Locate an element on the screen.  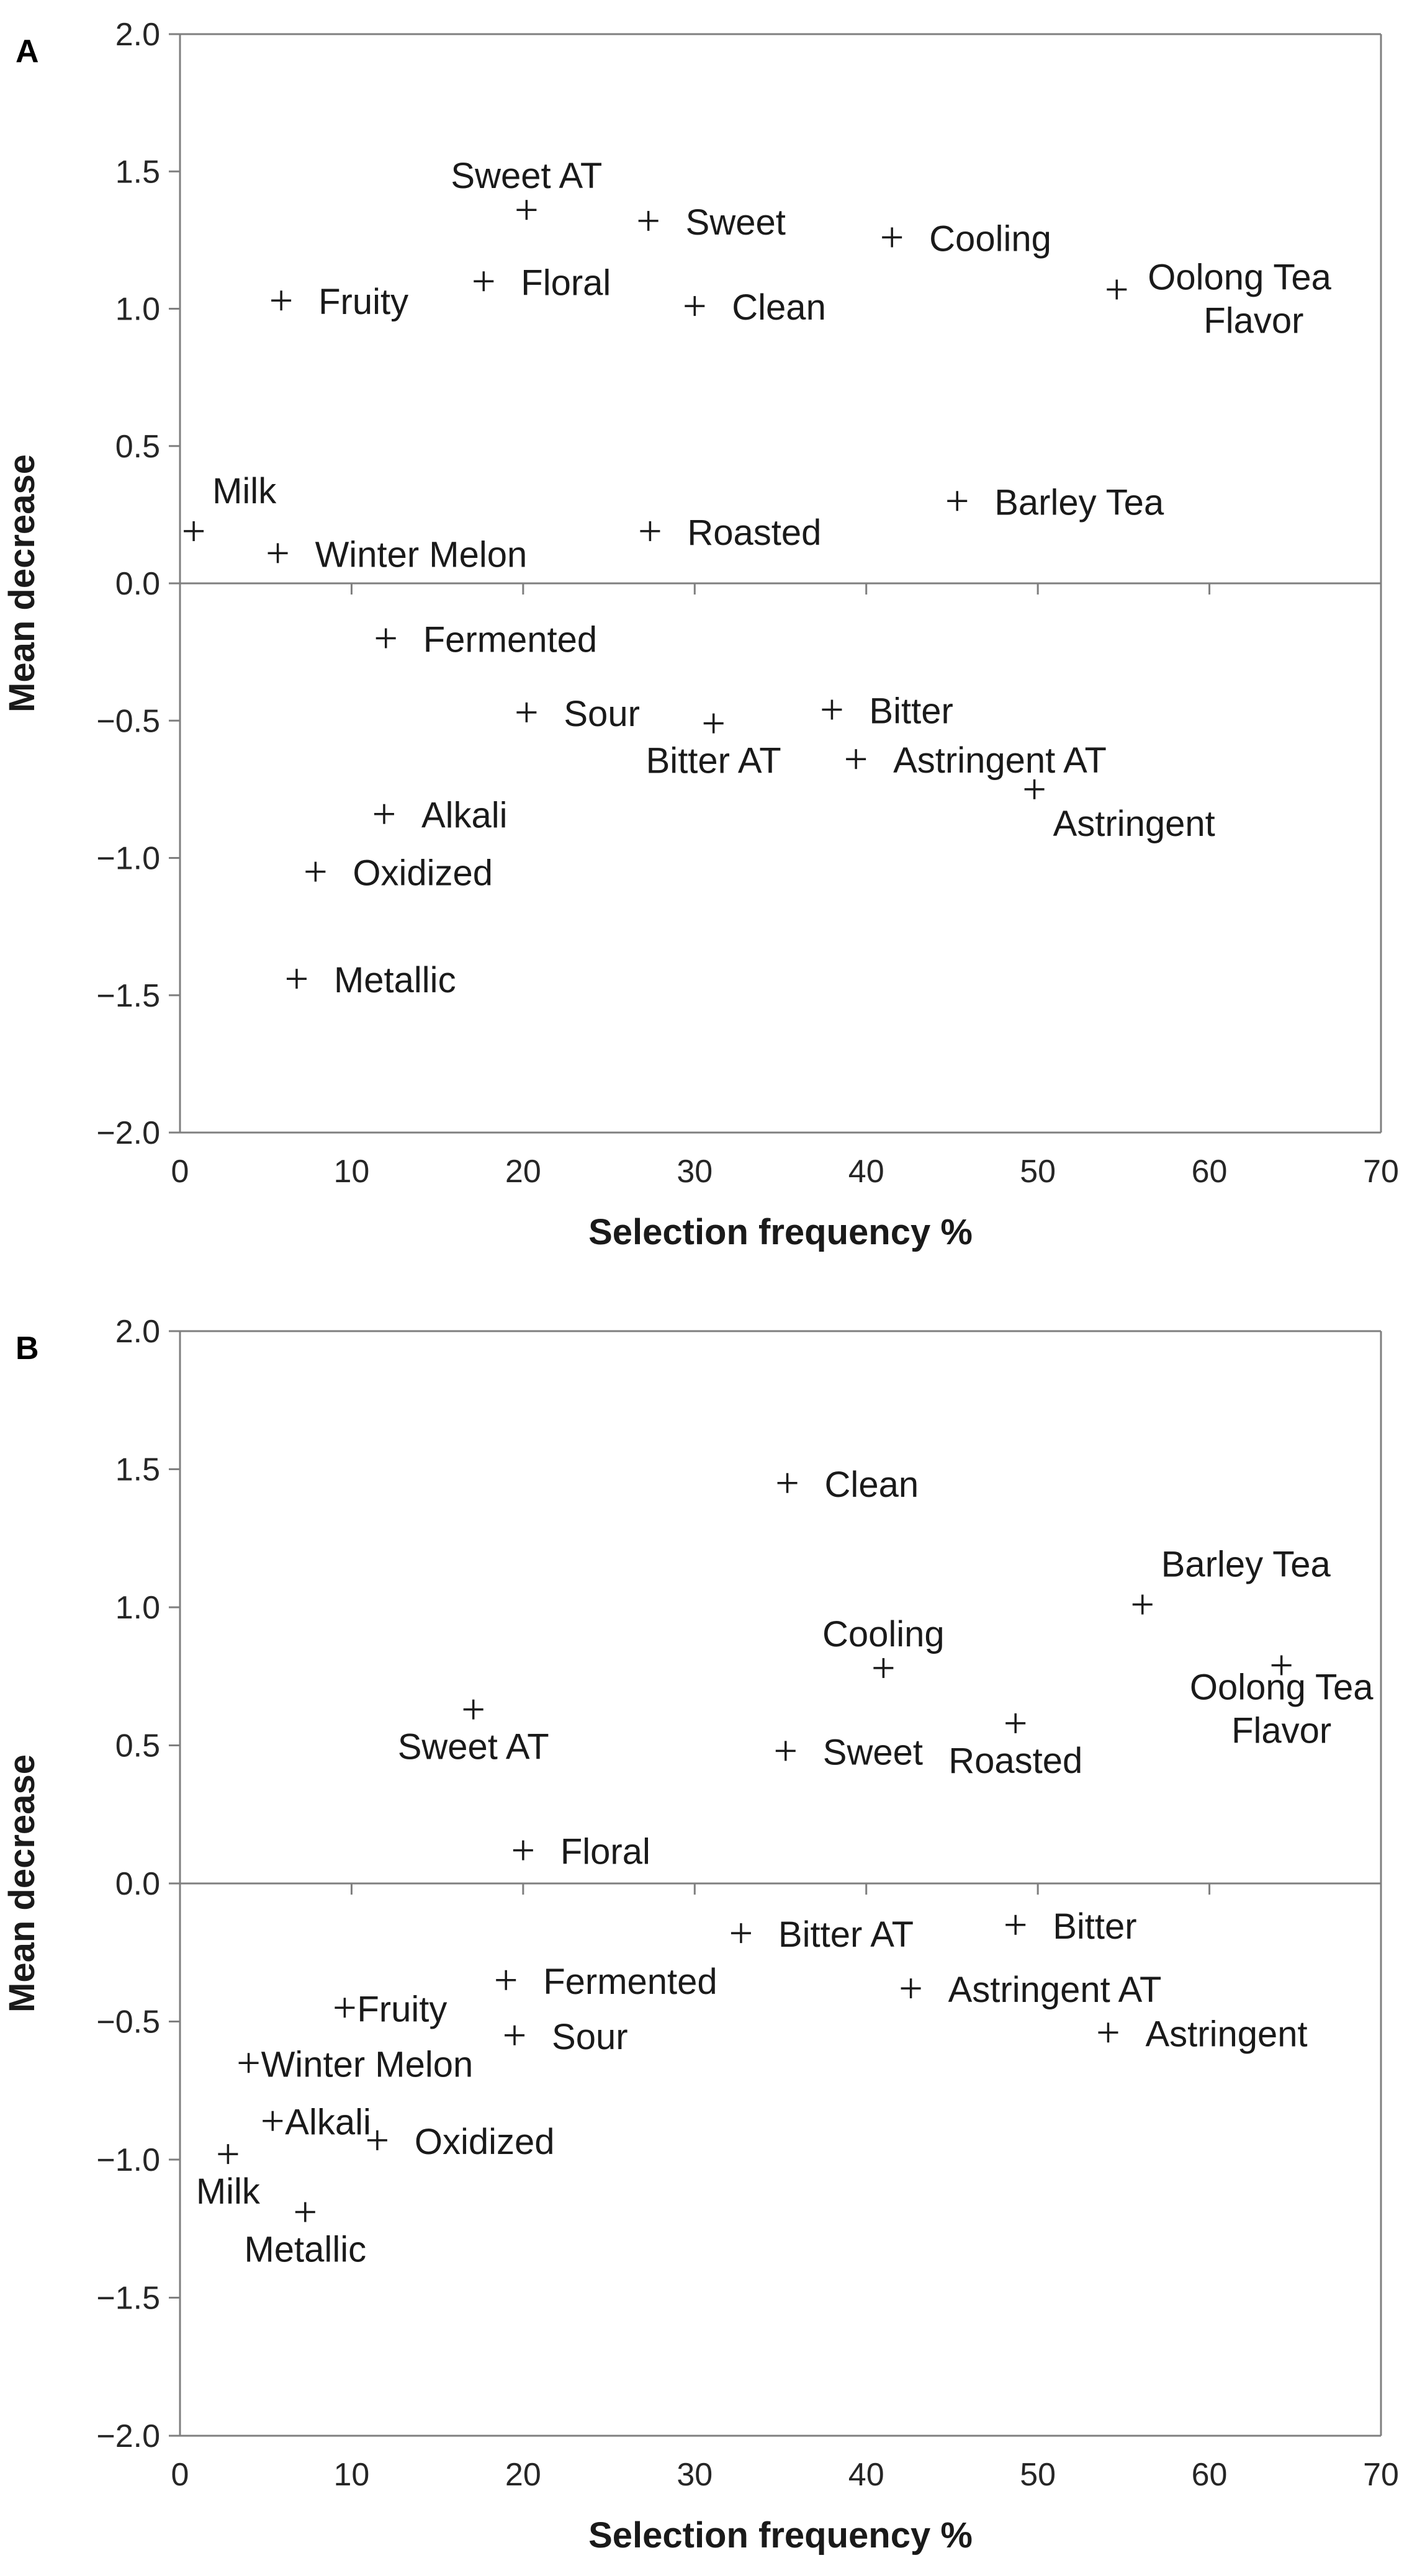
data-point: Astringent AT is located at coordinates (977, 760).